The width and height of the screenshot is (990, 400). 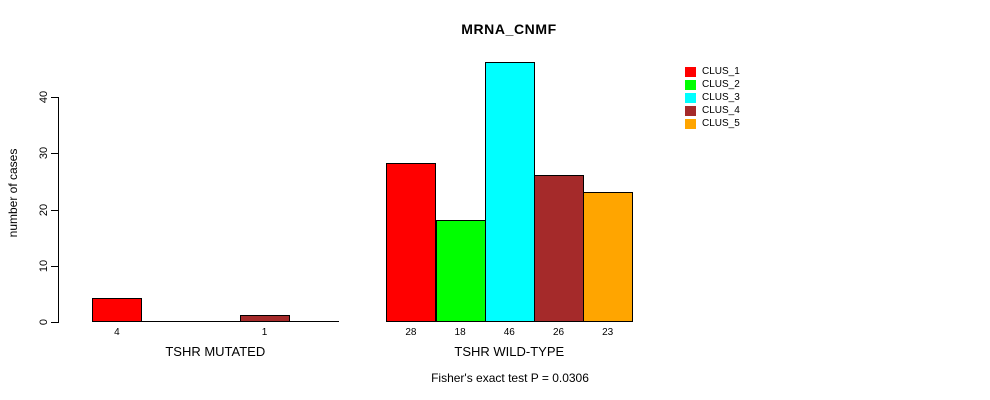 I want to click on y-tick-label: 20, so click(x=44, y=209).